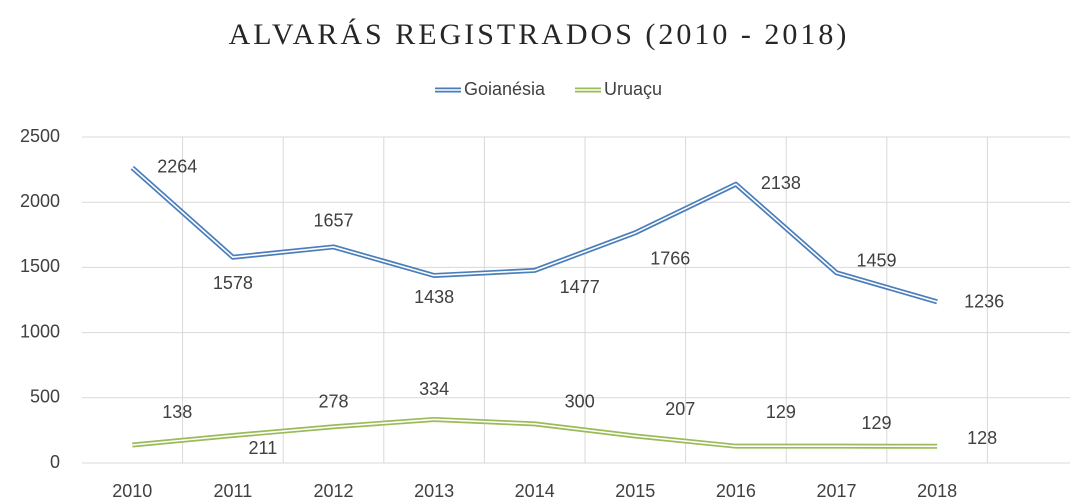 The image size is (1078, 504). I want to click on data-label: 2264, so click(177, 167).